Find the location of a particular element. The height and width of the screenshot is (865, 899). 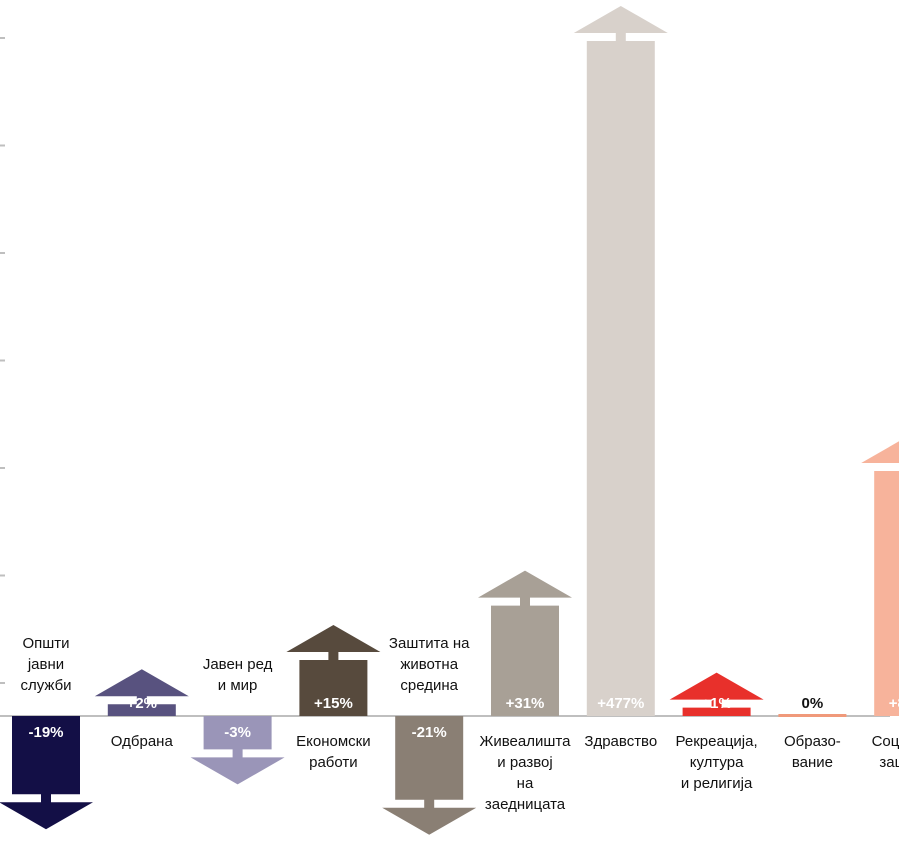

value-label: +15% is located at coordinates (333, 703).